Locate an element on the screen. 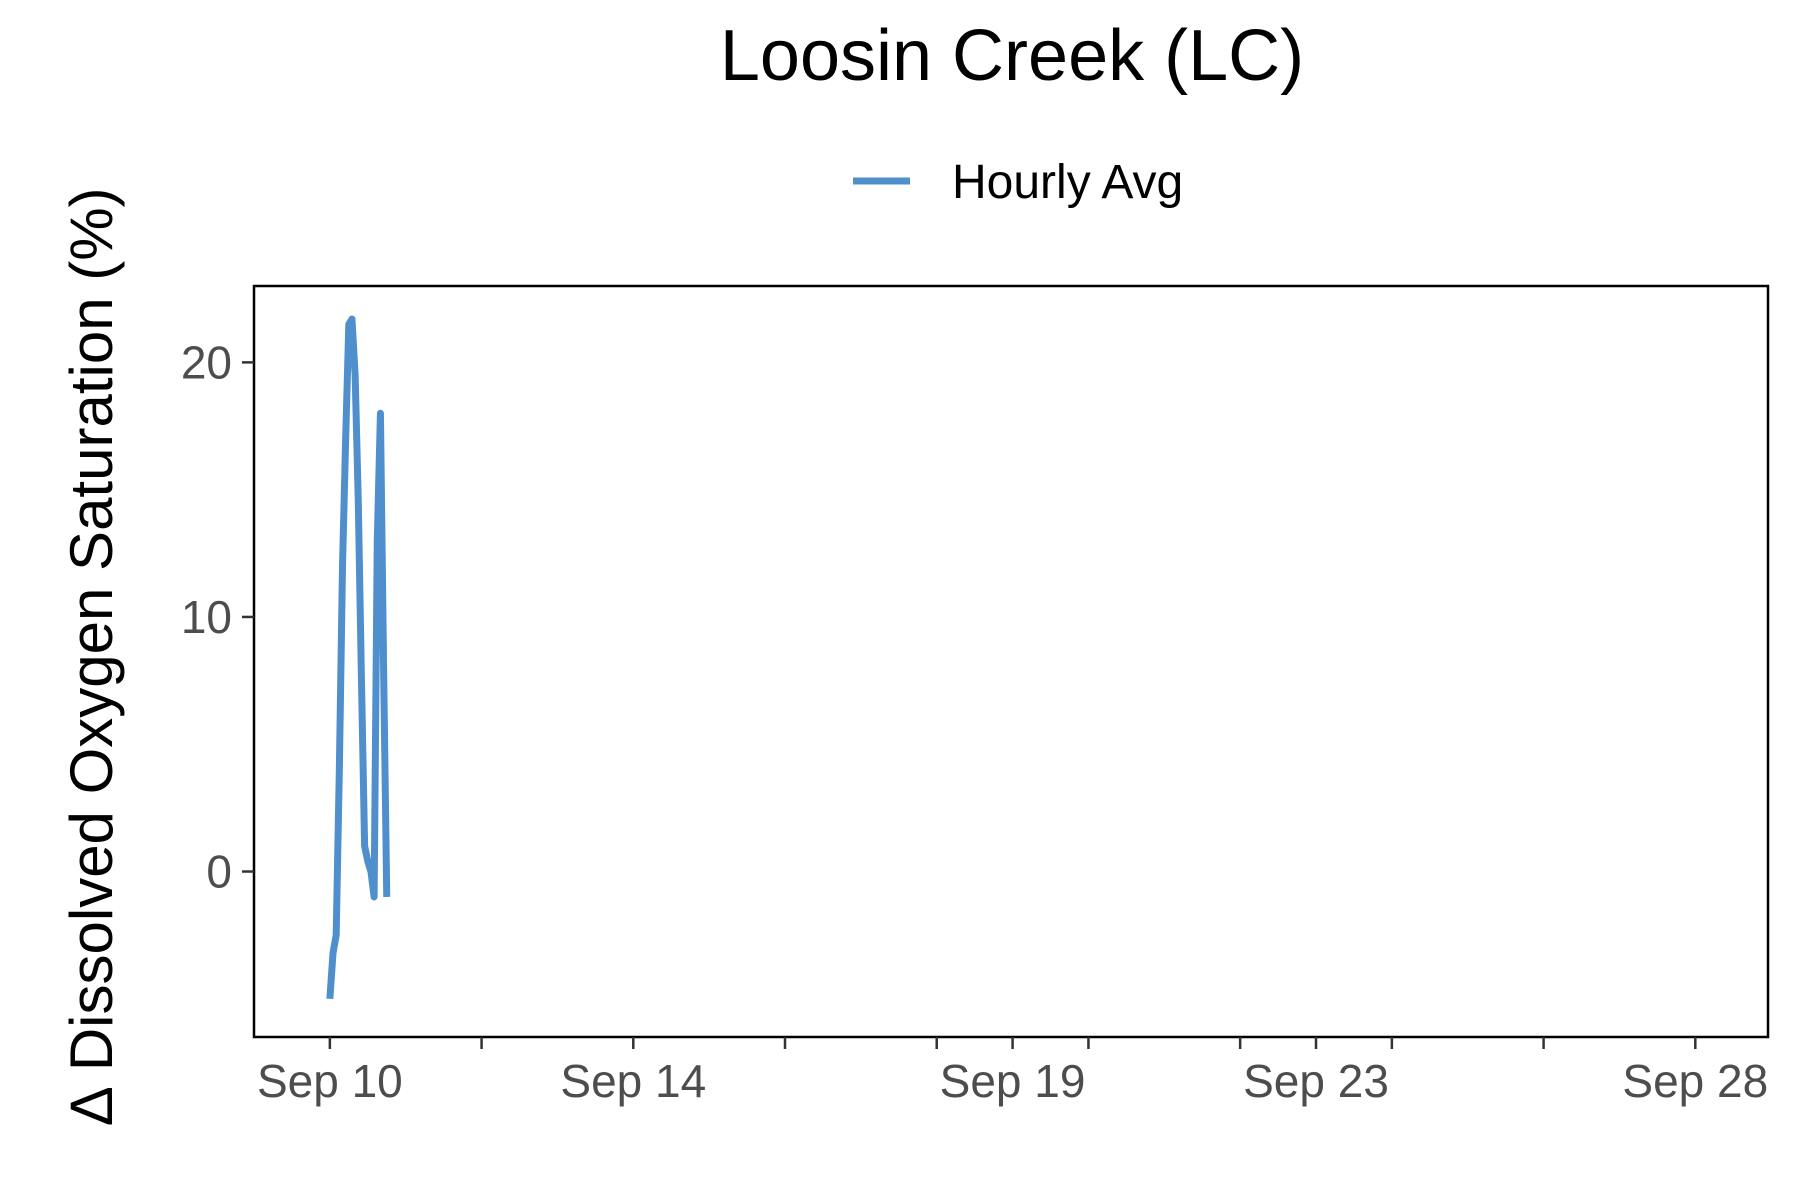 The image size is (1800, 1200). x-axis-minor-ticks is located at coordinates (1012, 1043).